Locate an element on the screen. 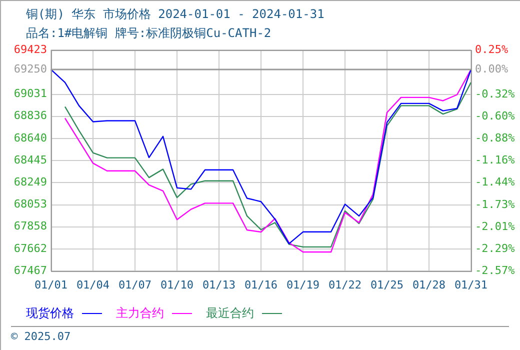 The height and width of the screenshot is (350, 520). y2-tick-label: -2.57% is located at coordinates (495, 270).